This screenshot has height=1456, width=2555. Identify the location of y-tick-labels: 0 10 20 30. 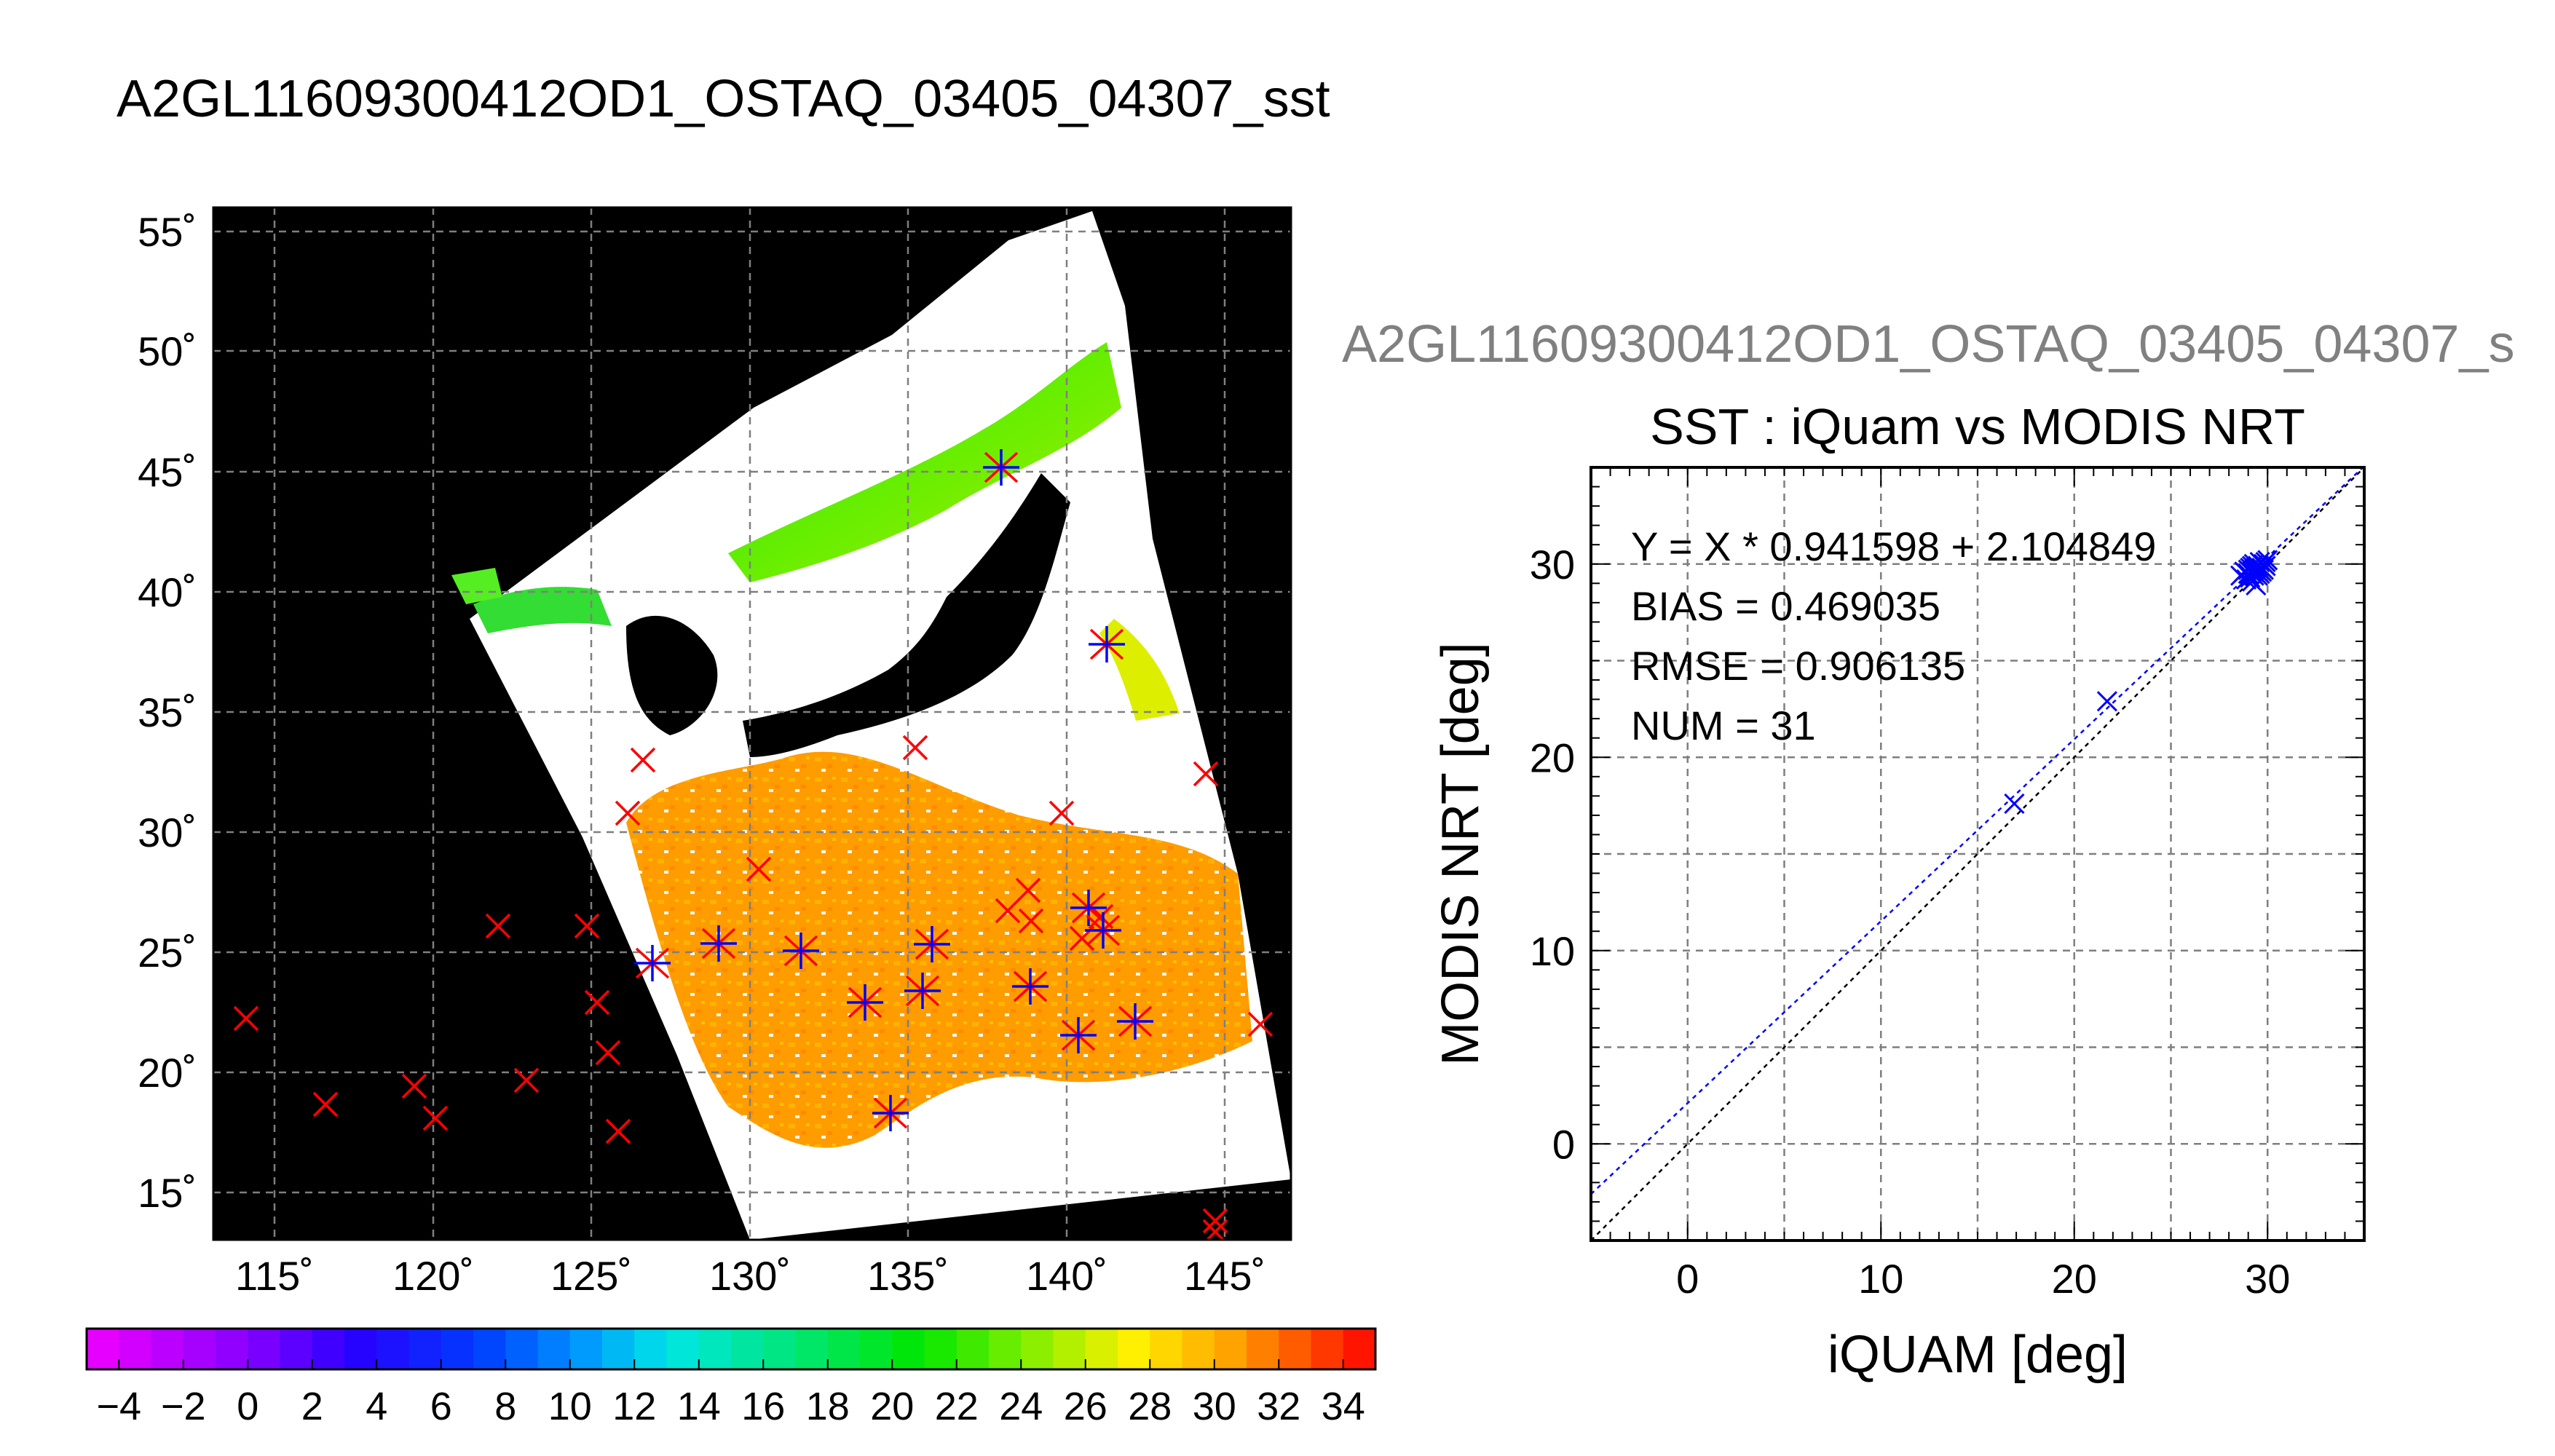
(1552, 855).